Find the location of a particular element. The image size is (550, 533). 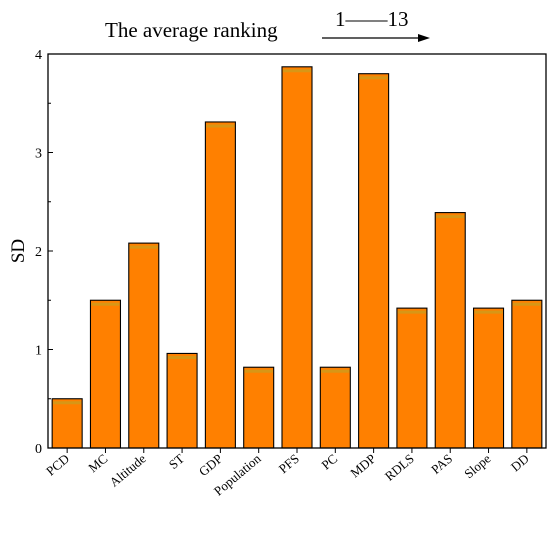

x-tick-label: Altitude is located at coordinates (127, 470).